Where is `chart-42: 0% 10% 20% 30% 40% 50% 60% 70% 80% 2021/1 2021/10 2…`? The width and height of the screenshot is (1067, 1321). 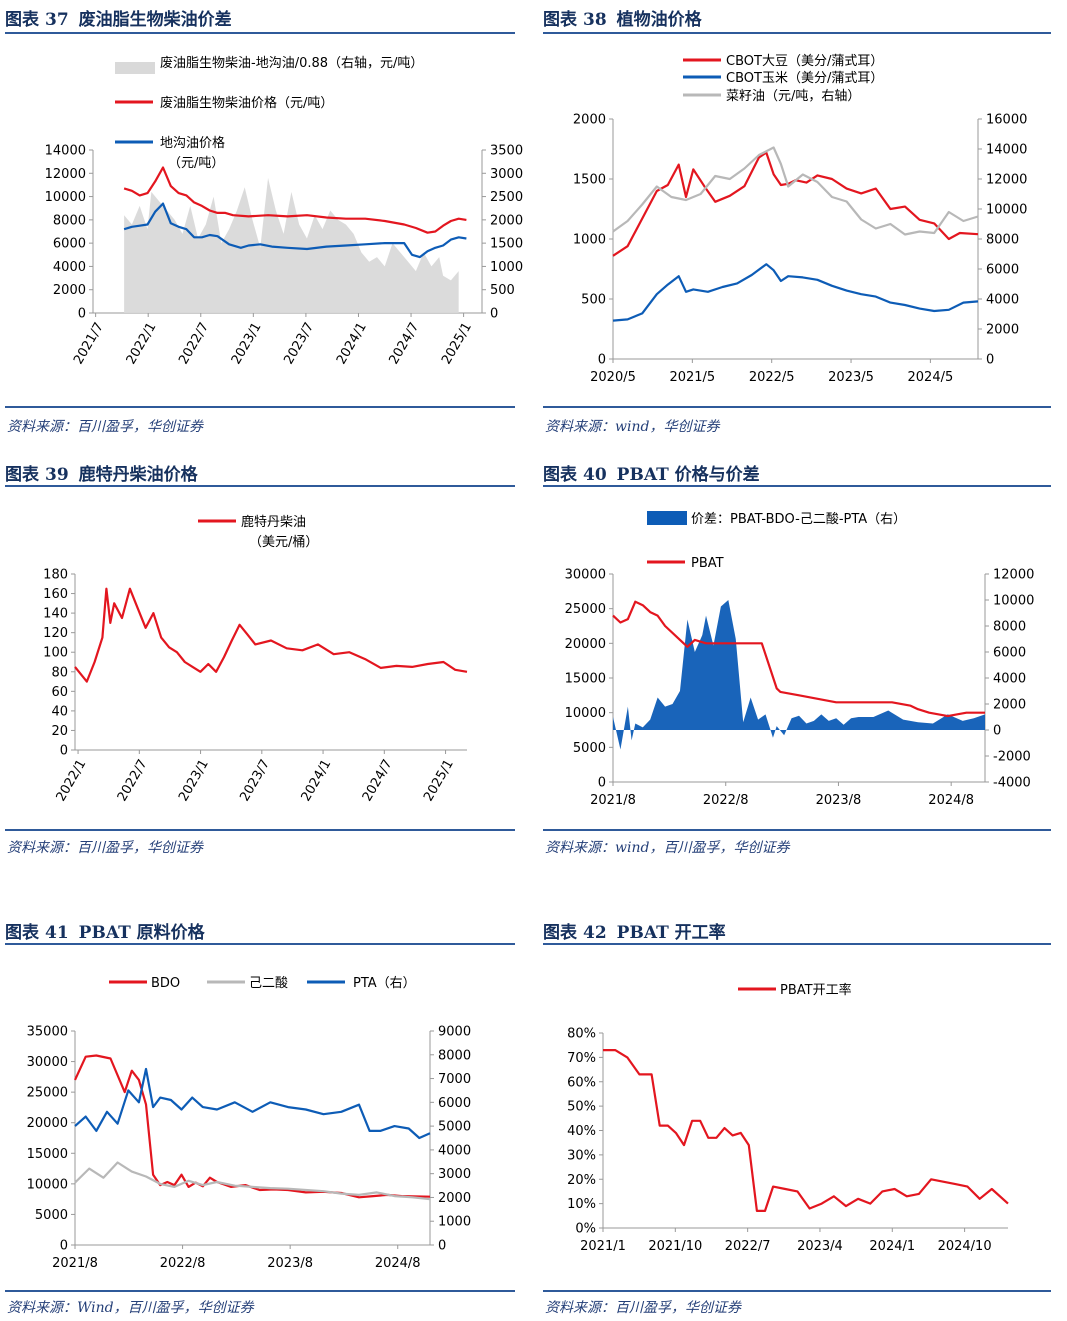
chart-42: 0% 10% 20% 30% 40% 50% 60% 70% 80% 2021/1 2021/10 2… is located at coordinates (788, 1118).